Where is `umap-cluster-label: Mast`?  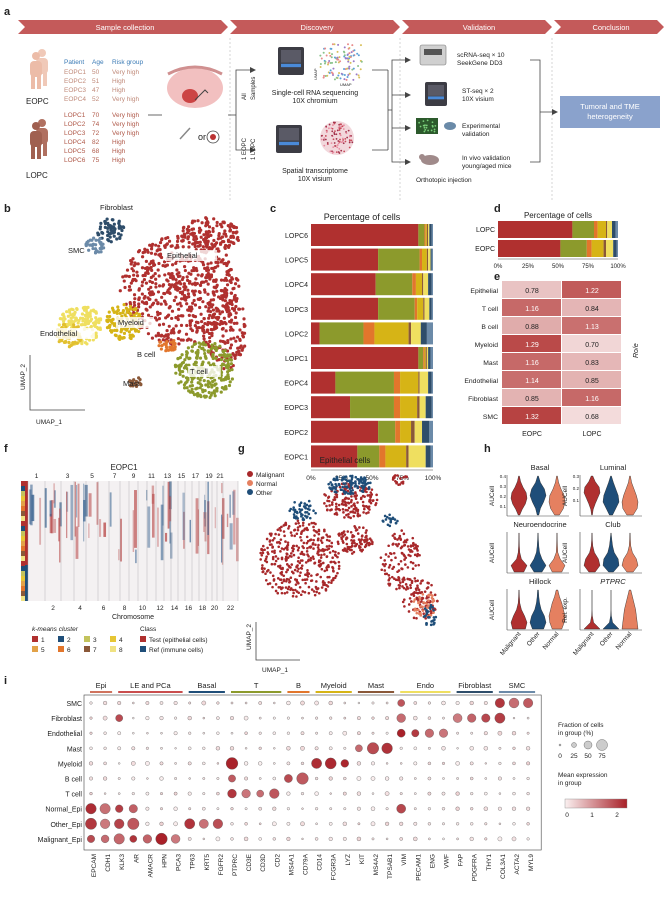
umap-cluster-label: Mast is located at coordinates (131, 383).